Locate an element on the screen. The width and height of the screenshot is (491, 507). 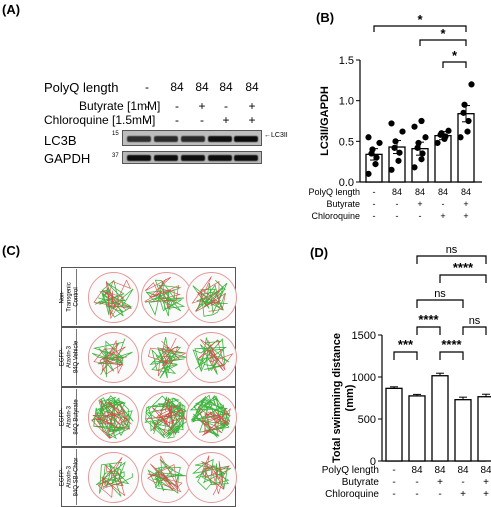
swim-track-row: EGFP- Ataxin-3 84Q Vehicle is located at coordinates (148, 357).